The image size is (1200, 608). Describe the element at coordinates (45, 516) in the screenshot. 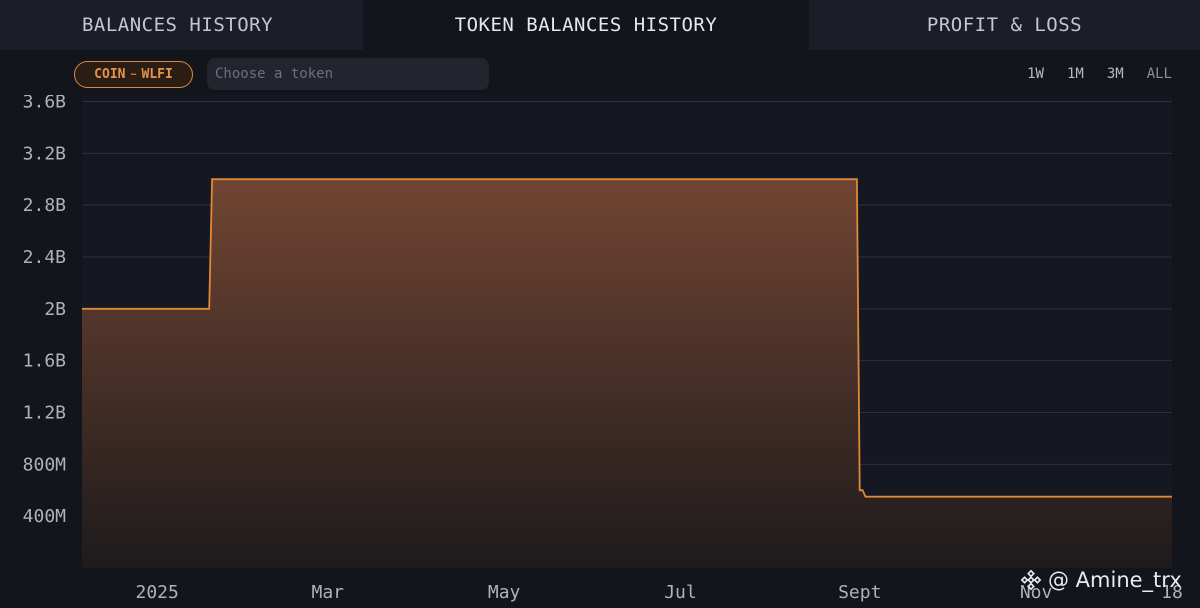

I see `y-tick-label: 400M` at that location.